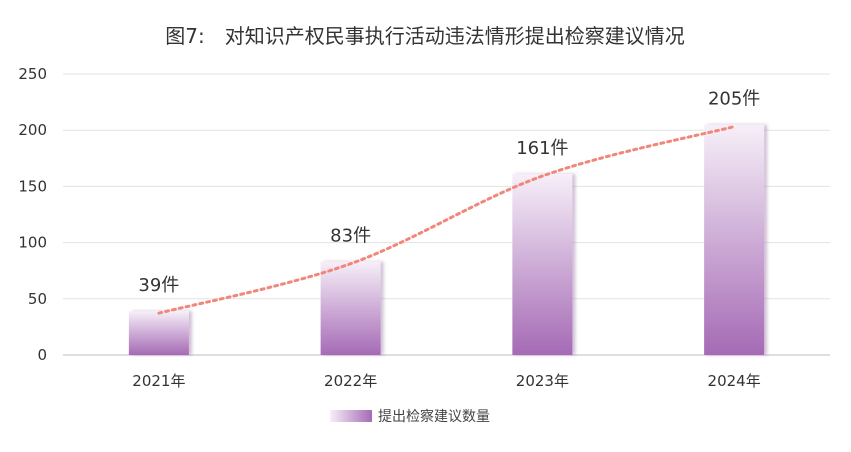 This screenshot has height=452, width=851. Describe the element at coordinates (734, 99) in the screenshot. I see `data-label: 205件` at that location.